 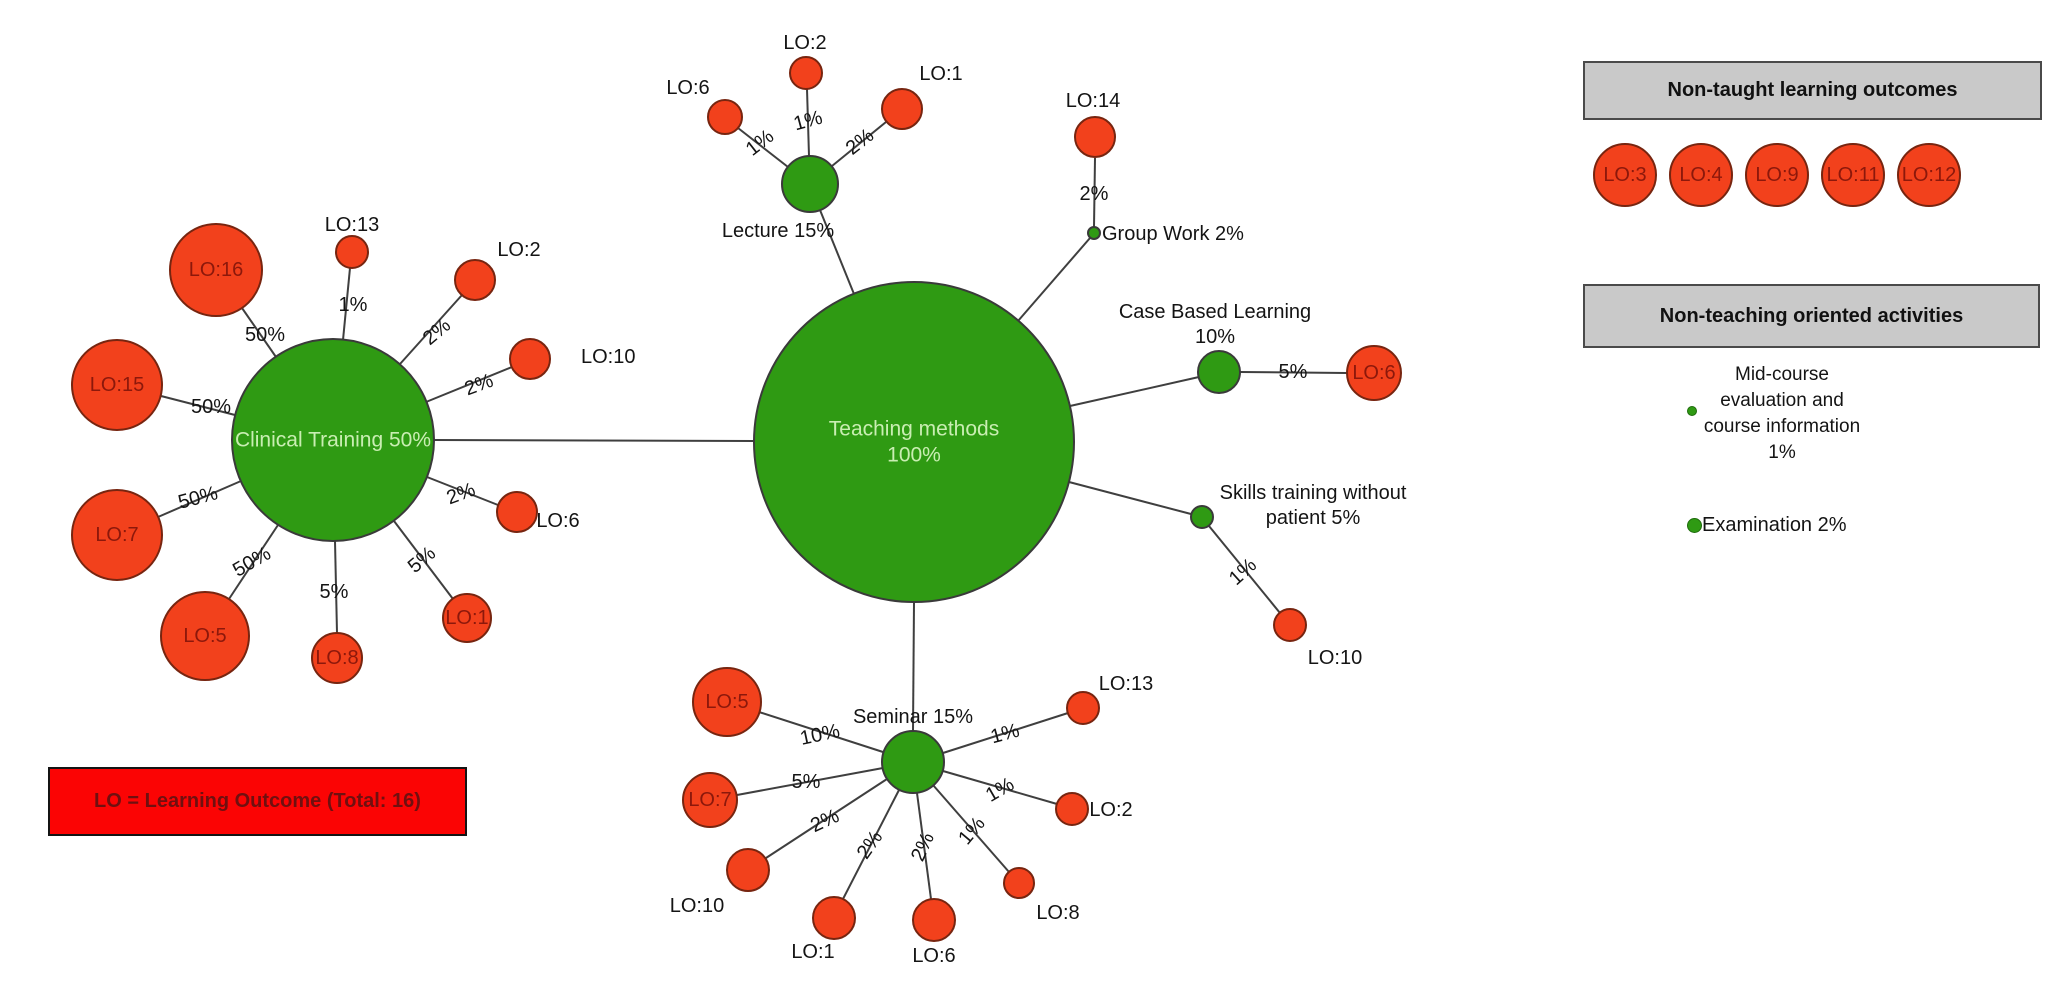 What do you see at coordinates (725, 117) in the screenshot?
I see `lecture-lo6` at bounding box center [725, 117].